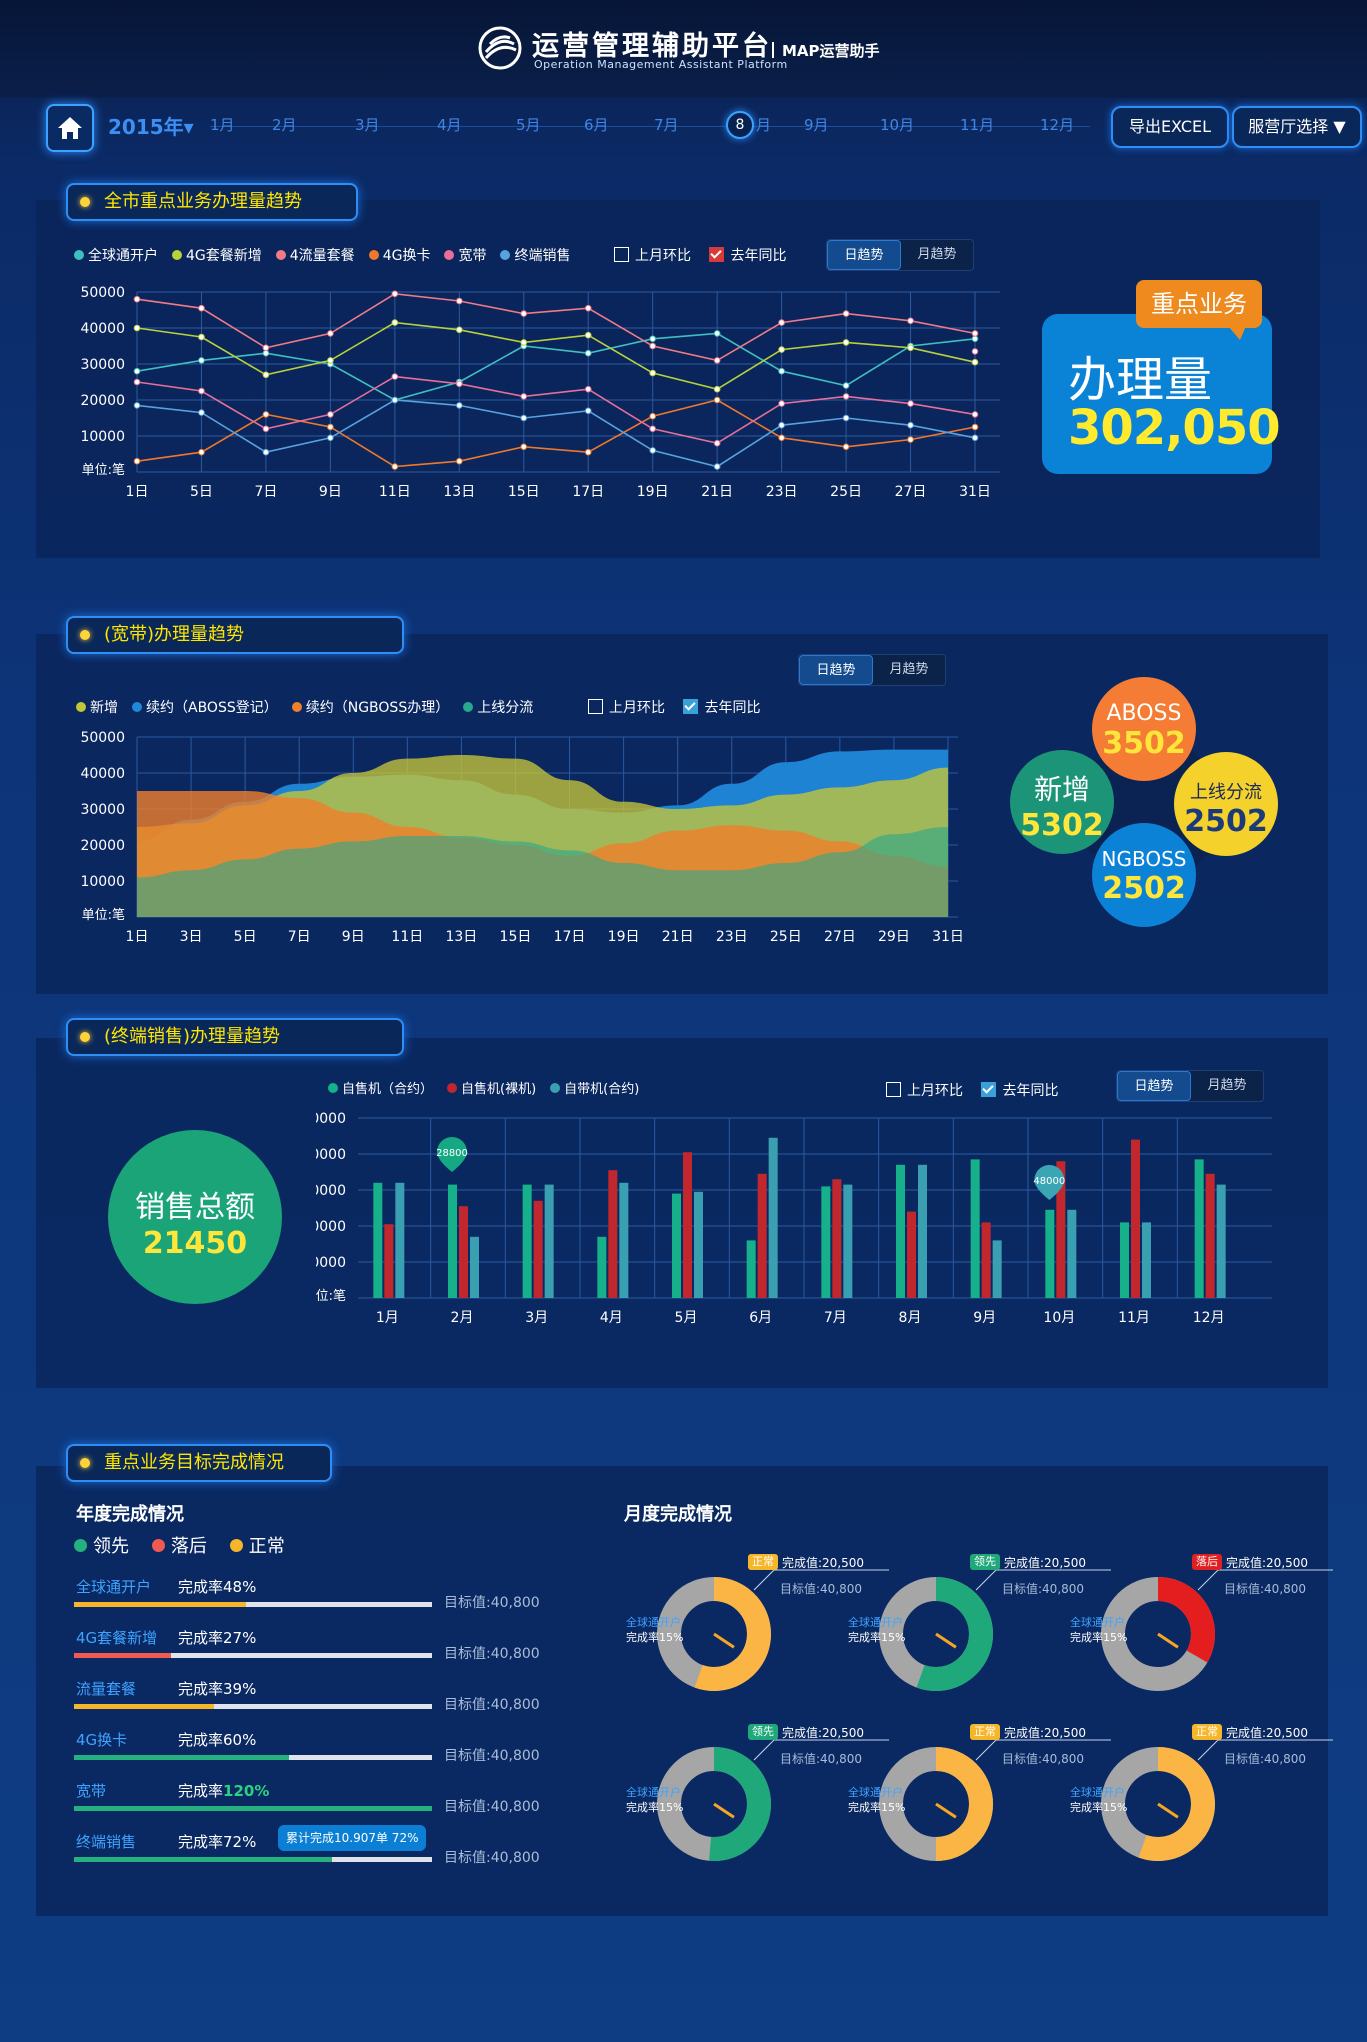  What do you see at coordinates (116, 255) in the screenshot?
I see `legend-item: 全球通开户` at bounding box center [116, 255].